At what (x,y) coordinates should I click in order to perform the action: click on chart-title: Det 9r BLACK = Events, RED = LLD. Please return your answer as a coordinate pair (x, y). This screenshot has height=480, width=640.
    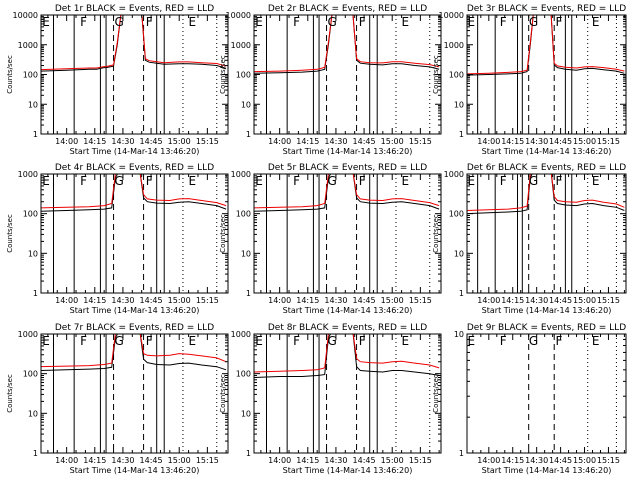
    Looking at the image, I should click on (546, 328).